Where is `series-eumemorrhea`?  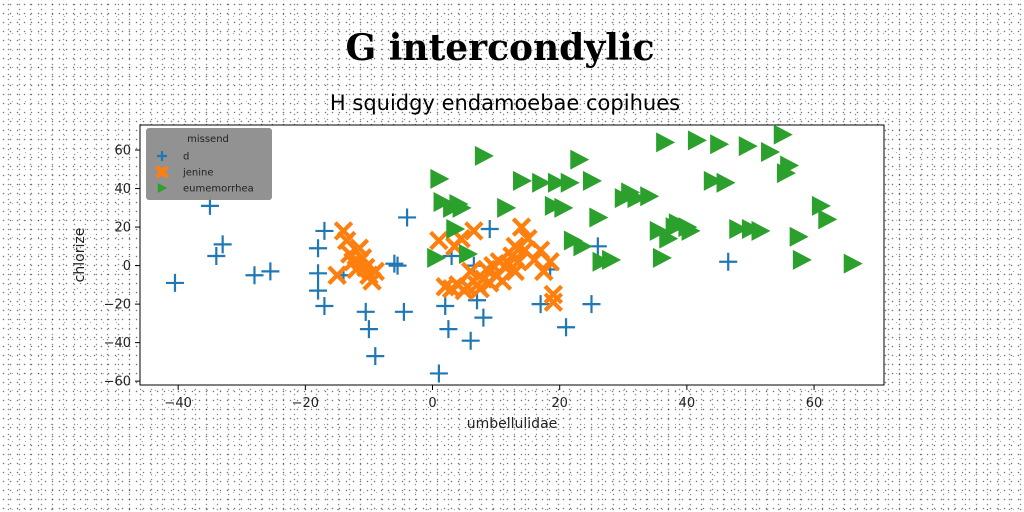 series-eumemorrhea is located at coordinates (645, 199).